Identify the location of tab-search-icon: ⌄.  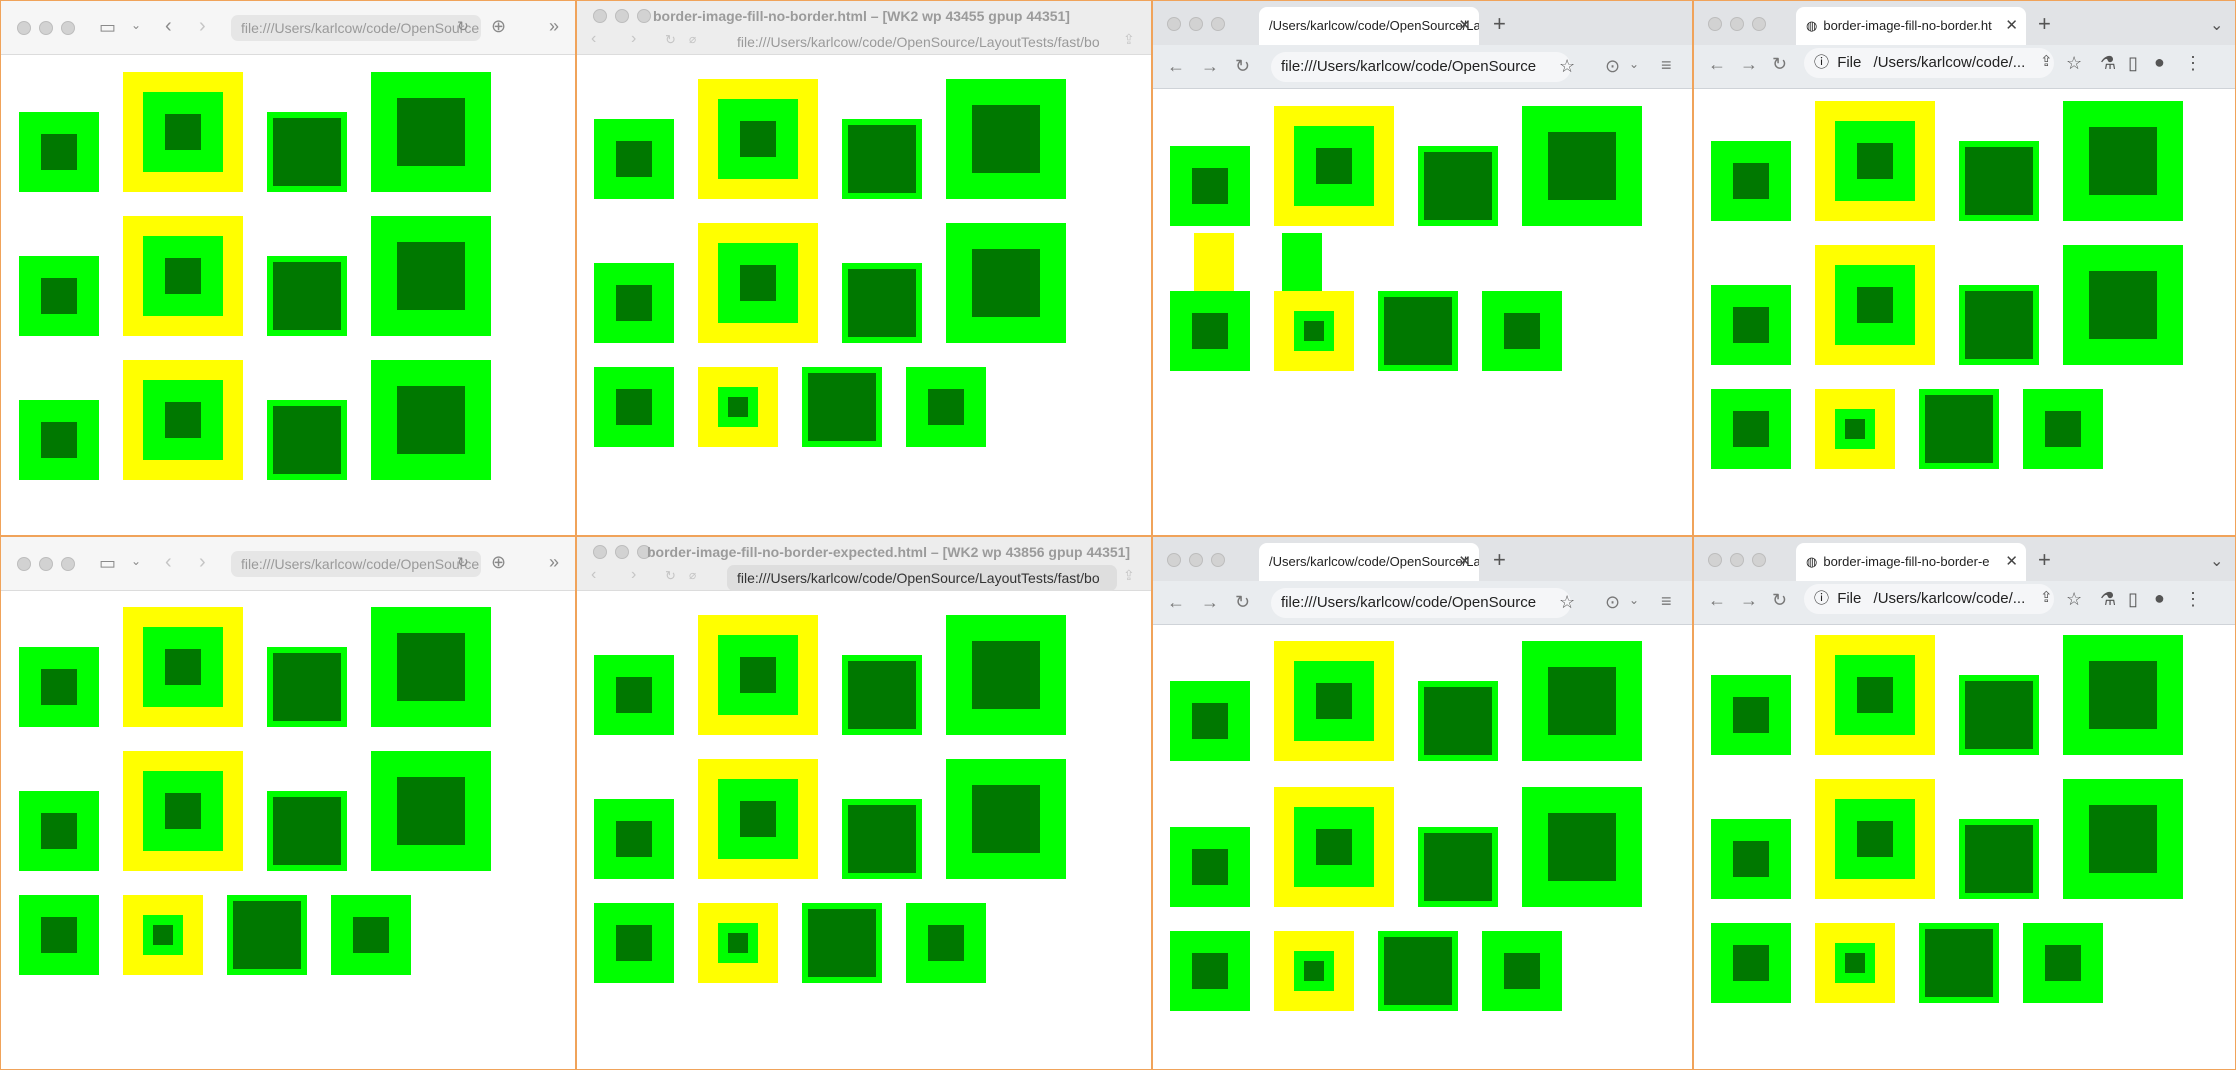
(2217, 561).